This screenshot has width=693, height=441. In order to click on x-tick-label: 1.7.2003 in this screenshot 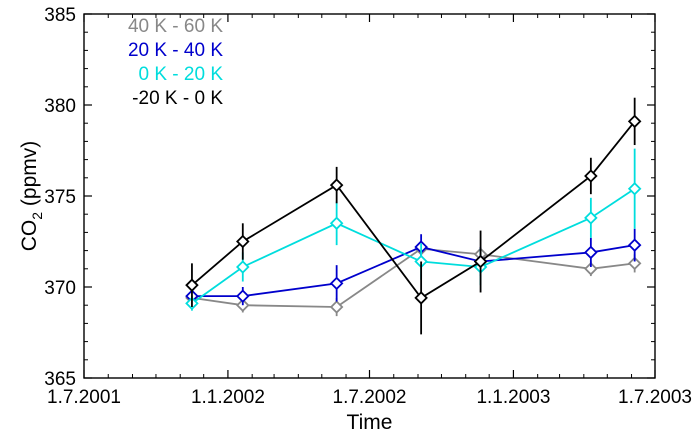, I will do `click(655, 397)`.